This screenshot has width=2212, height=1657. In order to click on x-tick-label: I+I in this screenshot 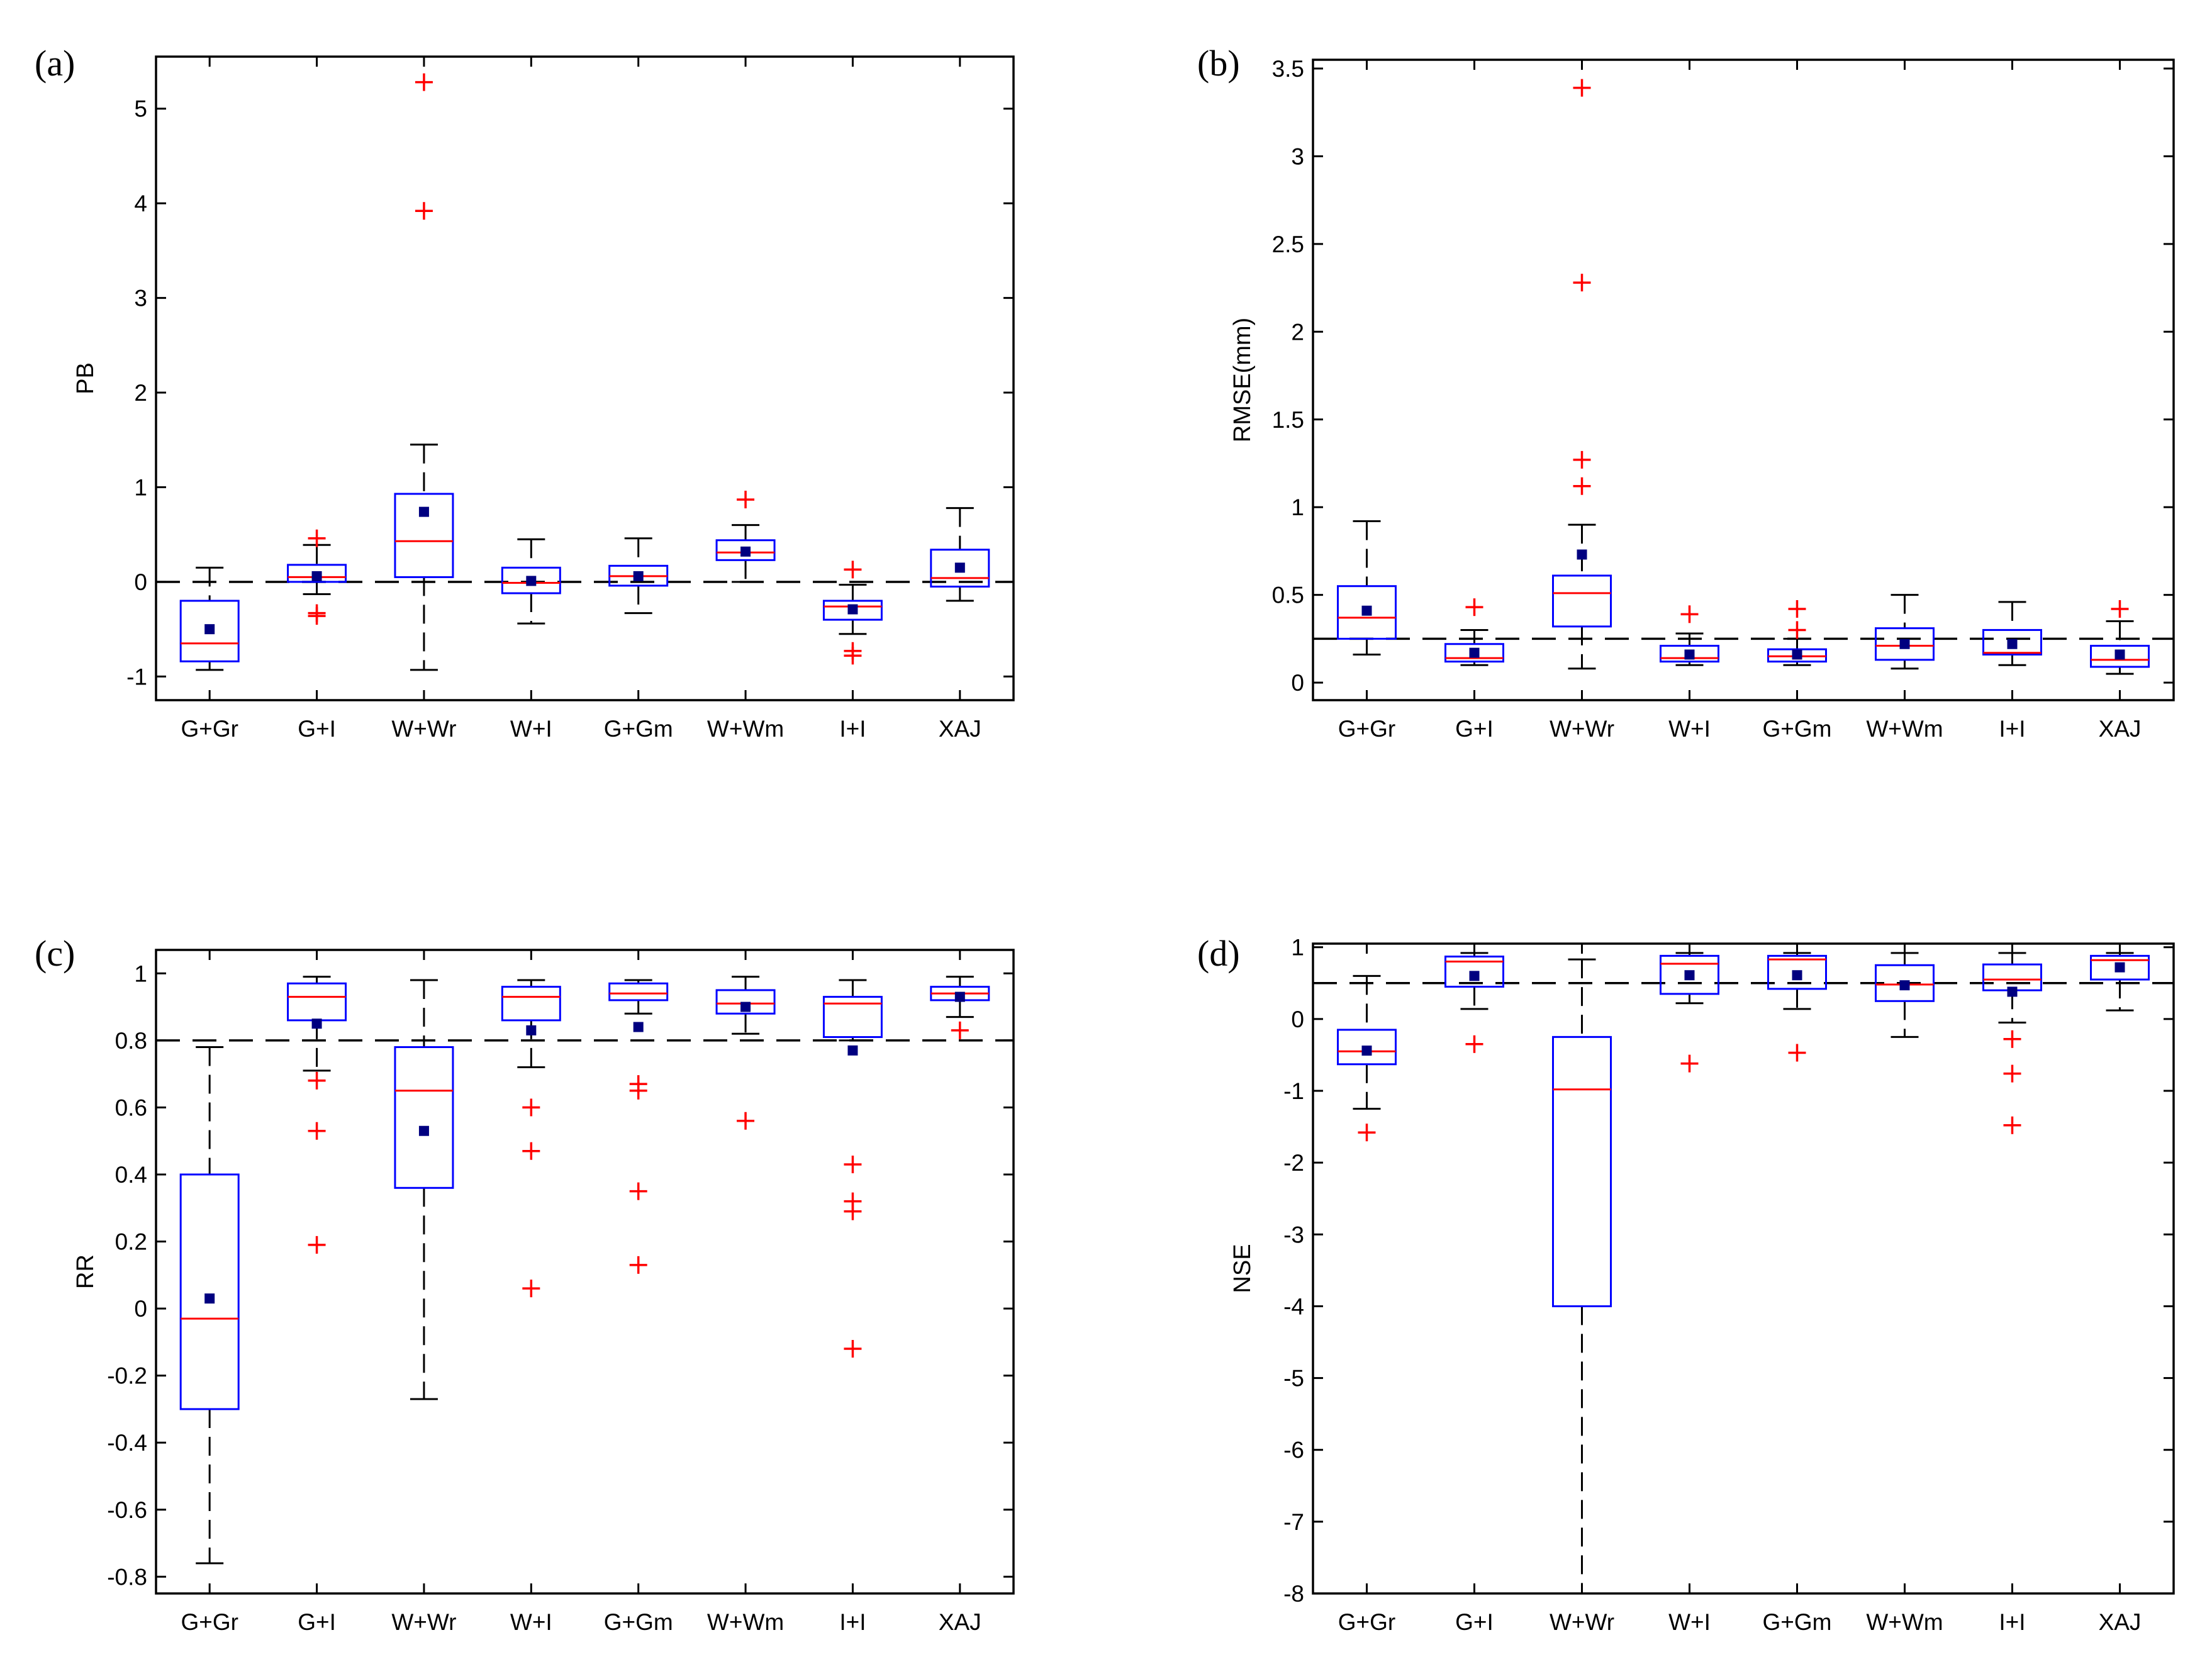, I will do `click(2012, 1622)`.